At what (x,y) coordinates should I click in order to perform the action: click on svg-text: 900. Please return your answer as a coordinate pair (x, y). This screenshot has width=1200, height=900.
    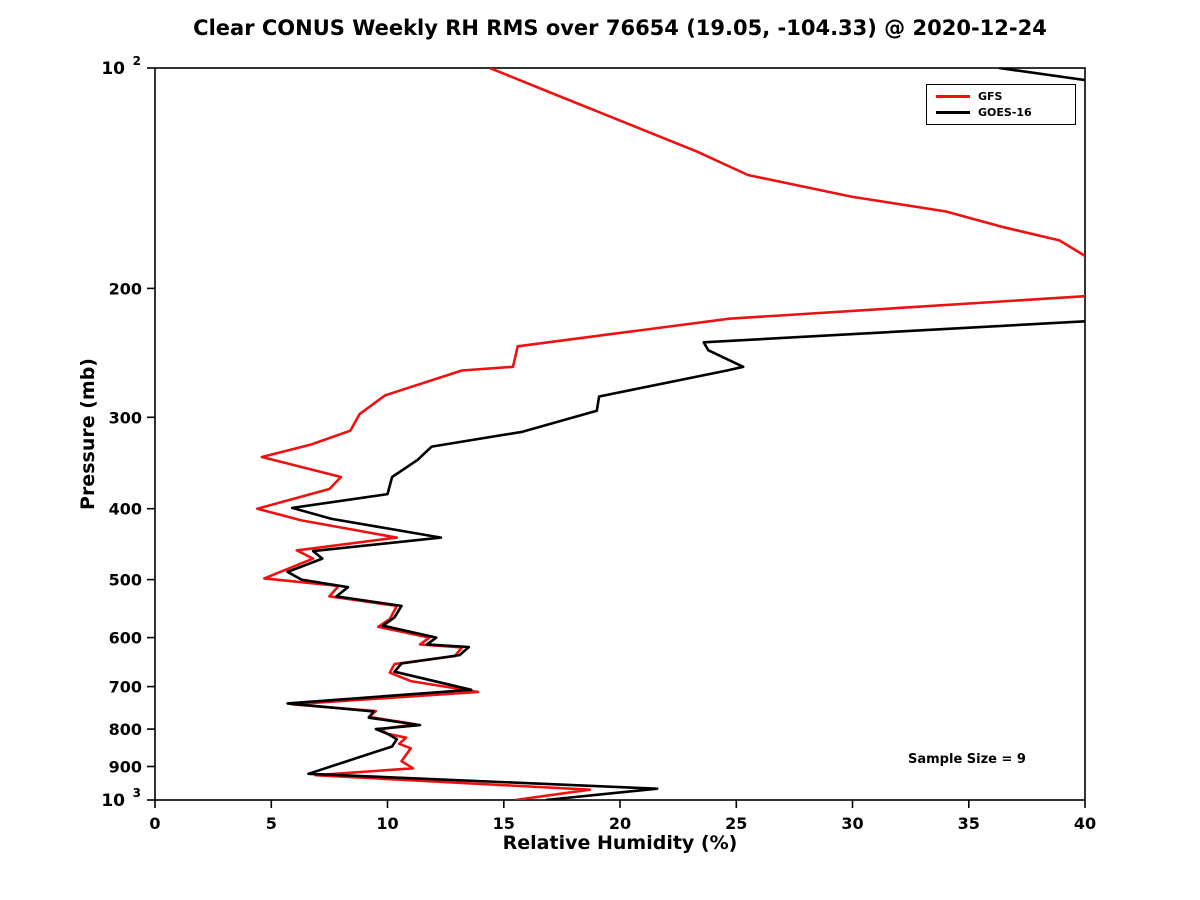
    Looking at the image, I should click on (125, 767).